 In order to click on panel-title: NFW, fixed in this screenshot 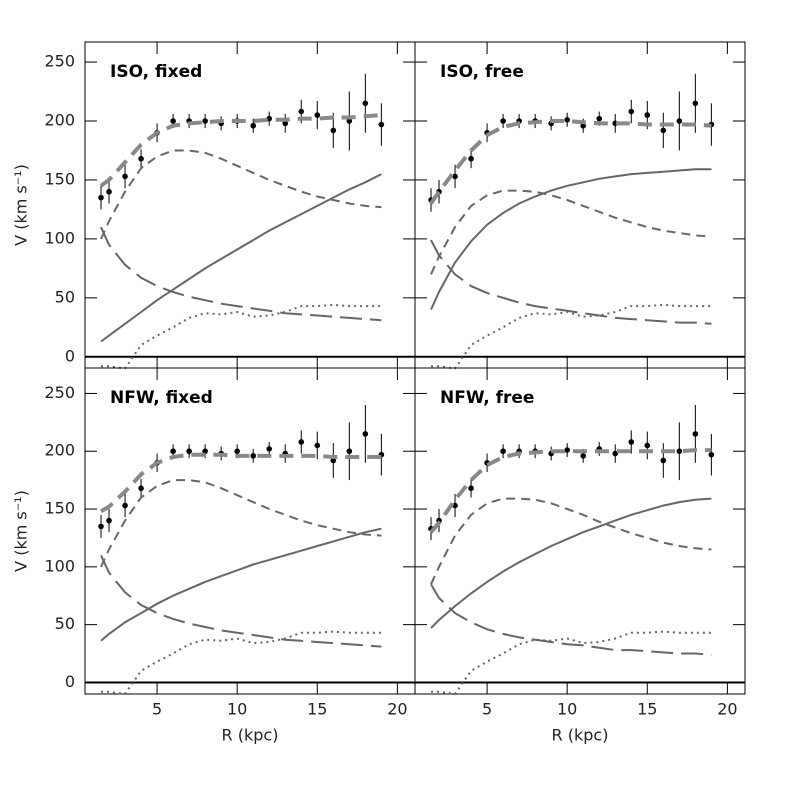, I will do `click(161, 398)`.